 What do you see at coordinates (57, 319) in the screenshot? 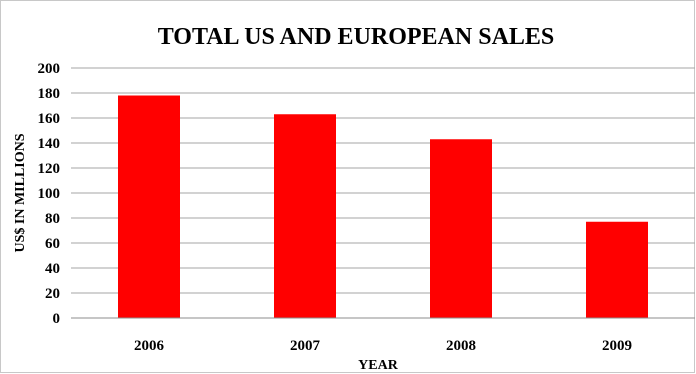
I see `y-tick-label: 0` at bounding box center [57, 319].